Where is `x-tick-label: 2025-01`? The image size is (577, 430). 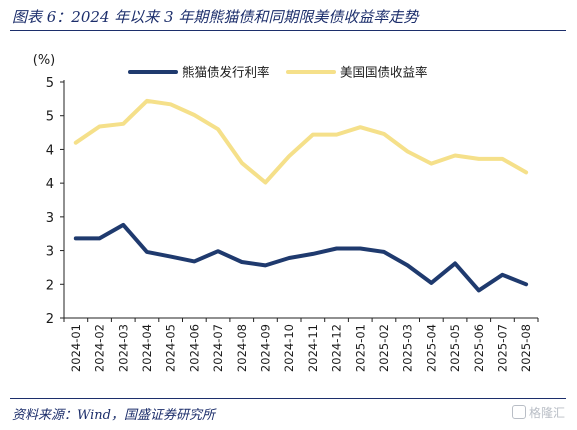
x-tick-label: 2025-01 is located at coordinates (360, 348).